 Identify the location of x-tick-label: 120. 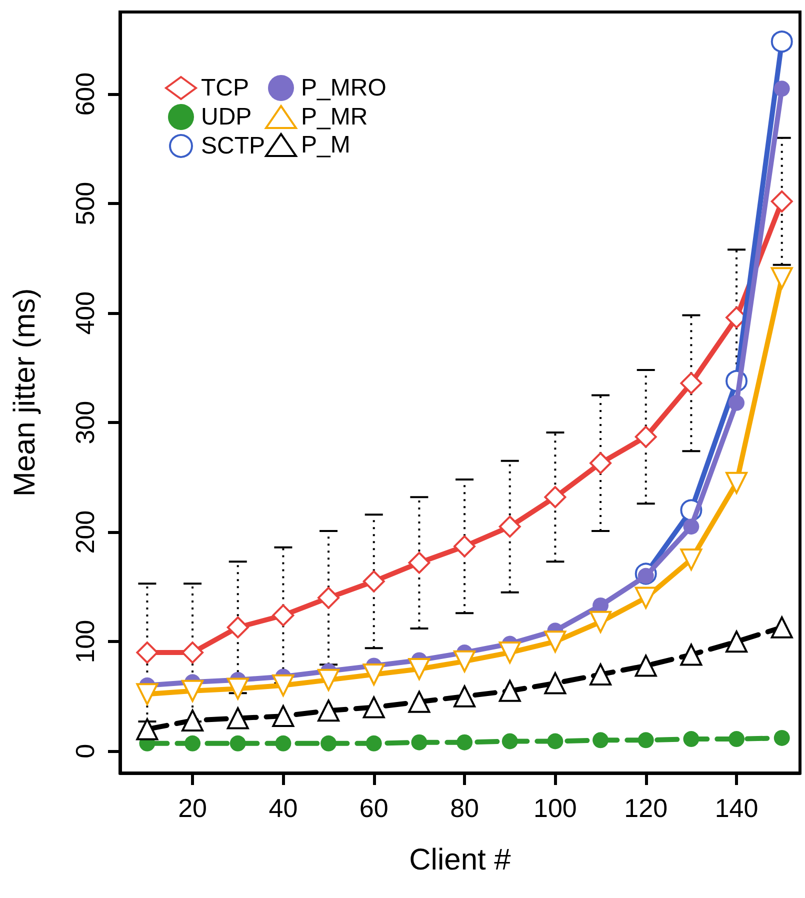
(646, 808).